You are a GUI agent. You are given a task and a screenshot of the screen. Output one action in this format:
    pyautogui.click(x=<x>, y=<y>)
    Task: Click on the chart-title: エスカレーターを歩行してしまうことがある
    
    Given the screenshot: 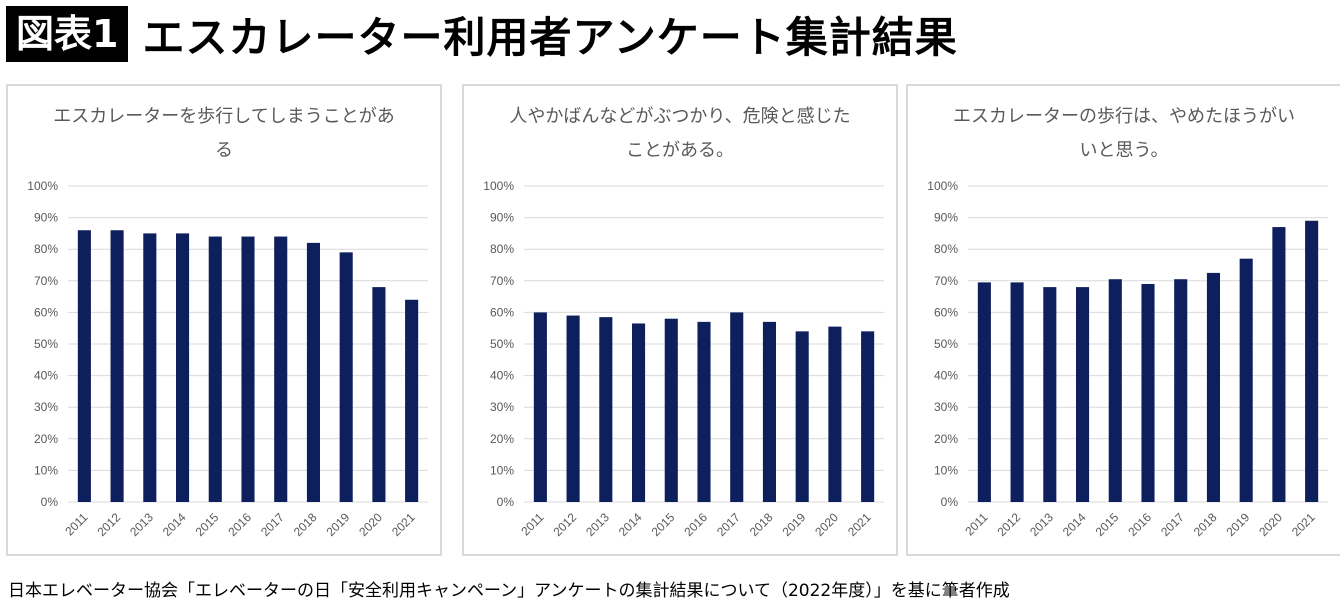 What is the action you would take?
    pyautogui.click(x=224, y=133)
    